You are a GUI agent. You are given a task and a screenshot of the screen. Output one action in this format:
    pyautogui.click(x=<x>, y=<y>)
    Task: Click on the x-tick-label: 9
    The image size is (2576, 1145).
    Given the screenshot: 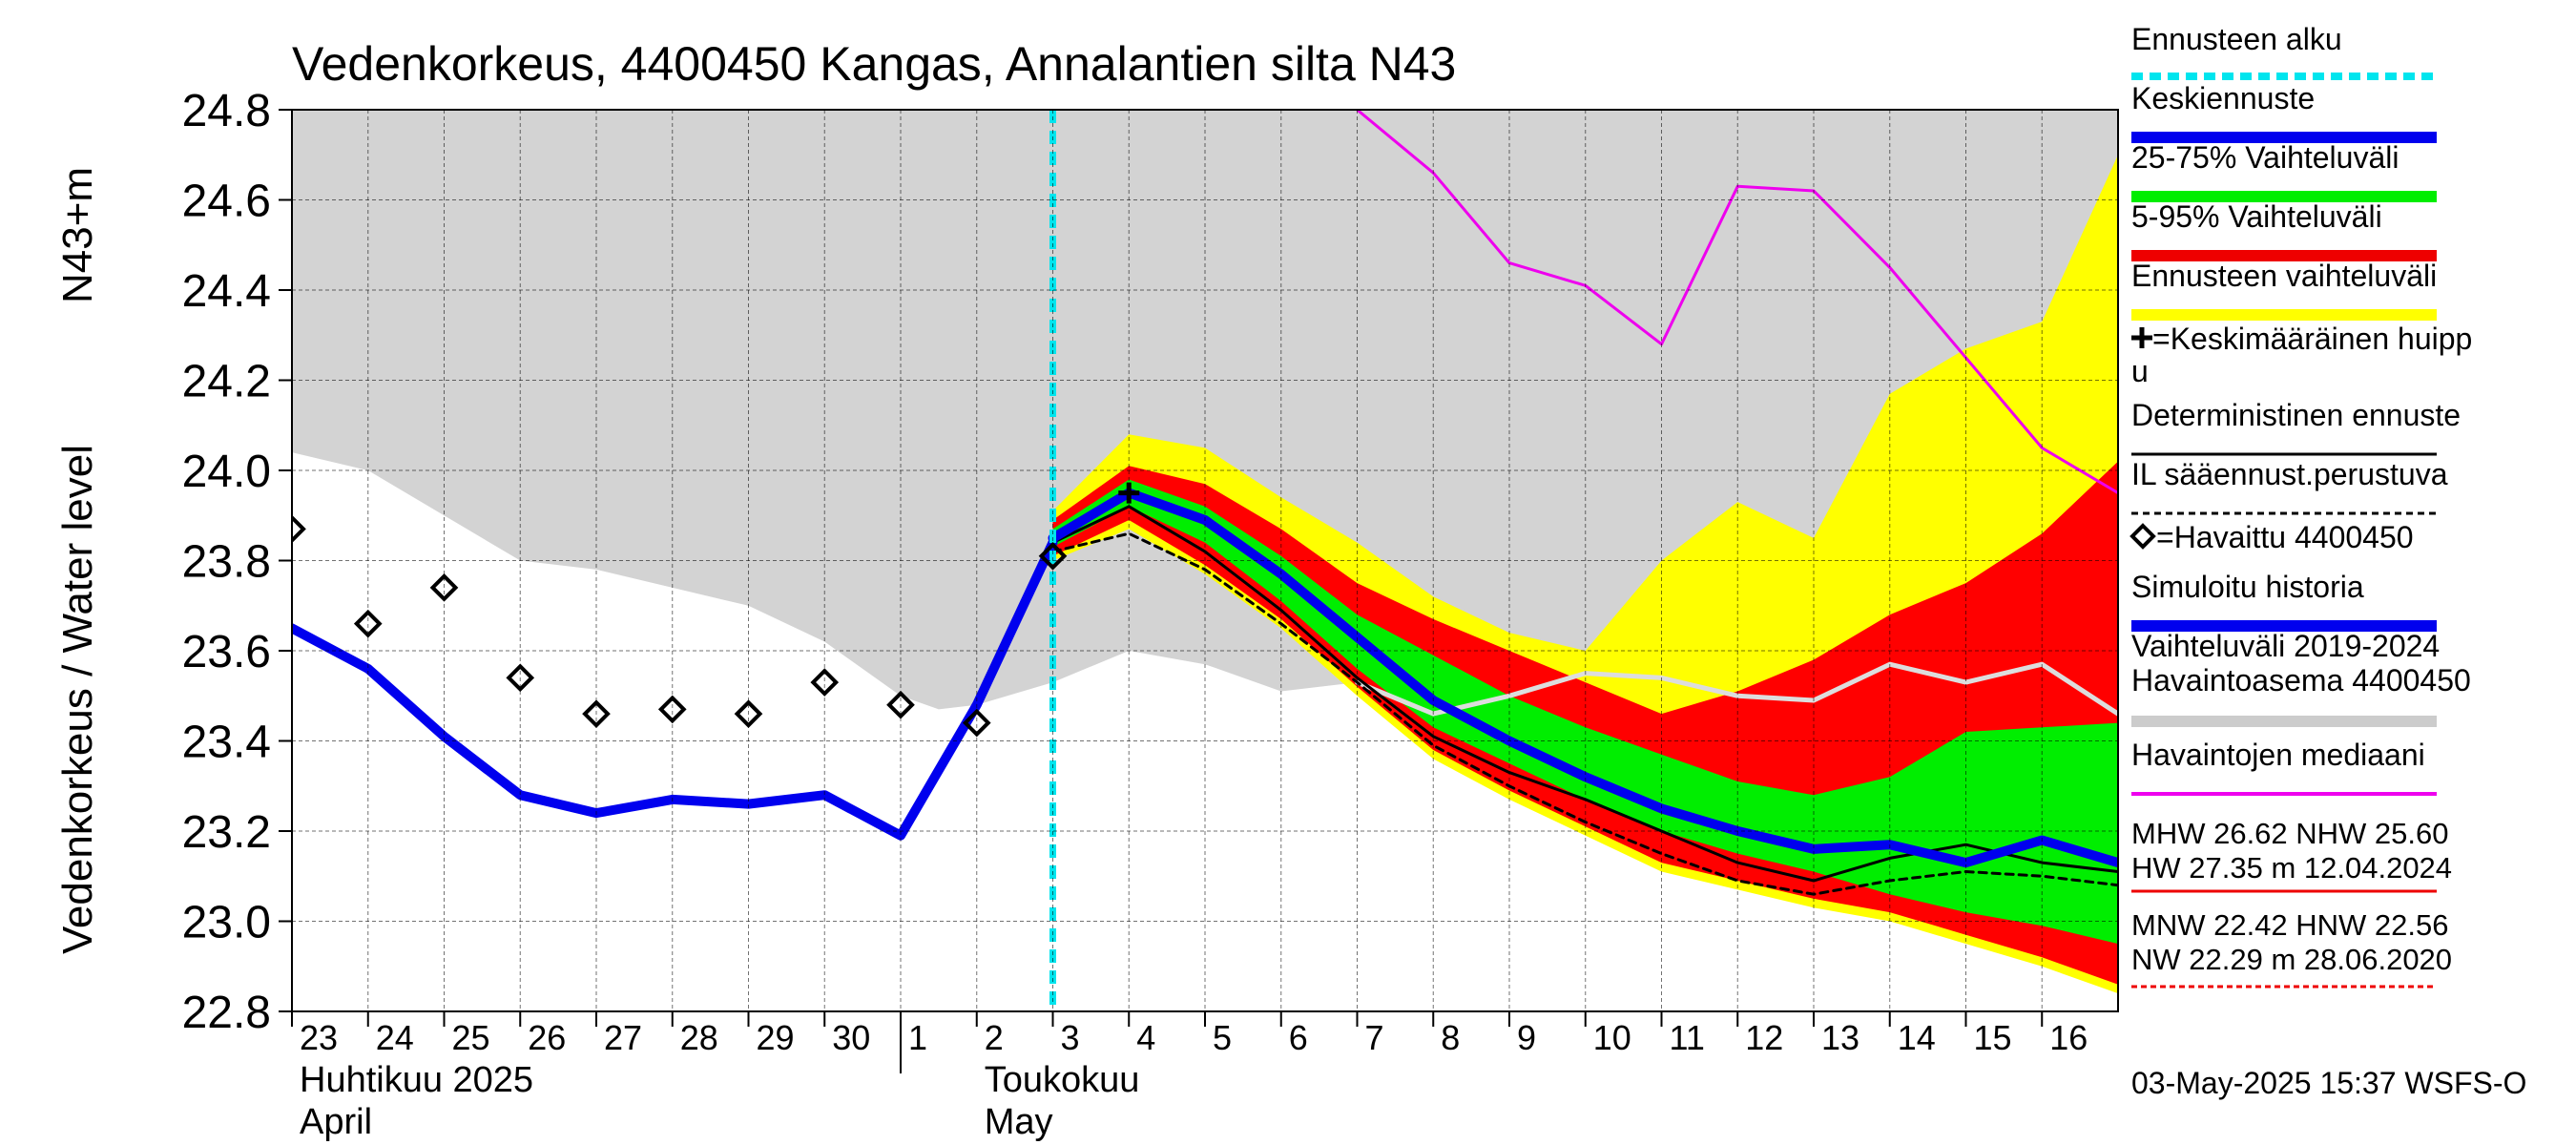 What is the action you would take?
    pyautogui.click(x=1526, y=1038)
    